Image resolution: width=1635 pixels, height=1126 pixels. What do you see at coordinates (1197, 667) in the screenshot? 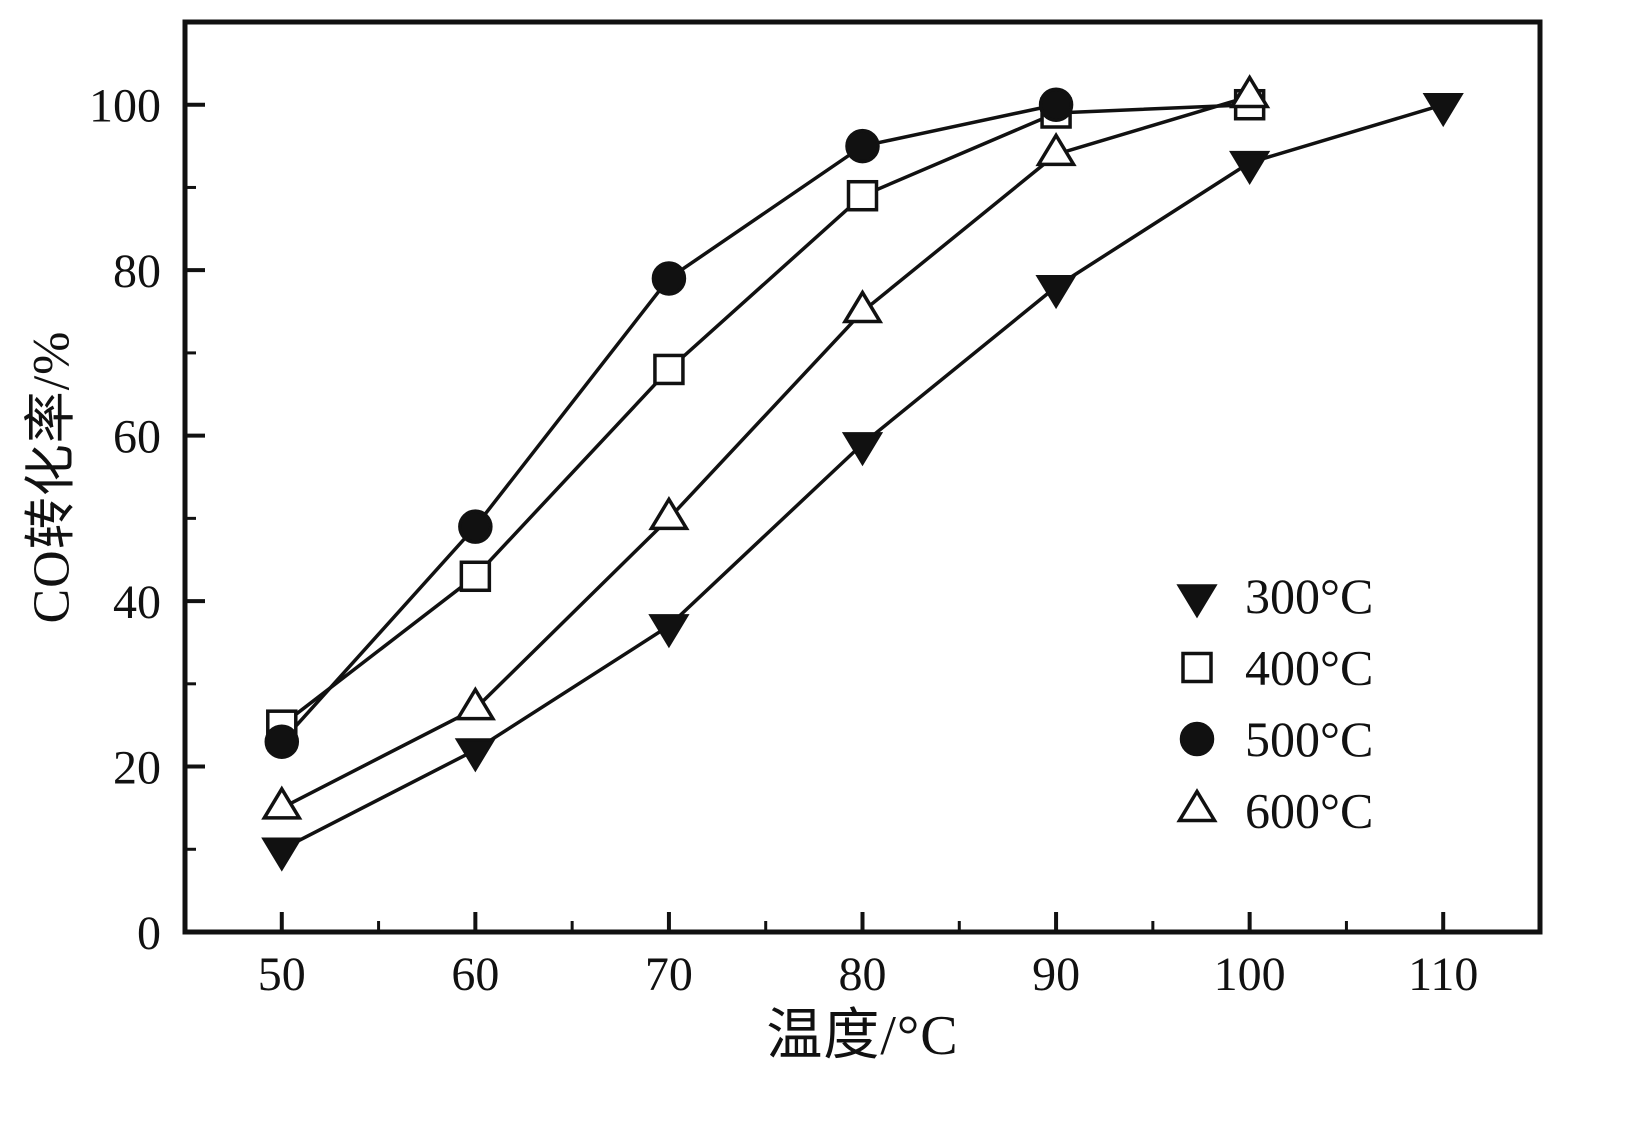
I see `legend-marker-square` at bounding box center [1197, 667].